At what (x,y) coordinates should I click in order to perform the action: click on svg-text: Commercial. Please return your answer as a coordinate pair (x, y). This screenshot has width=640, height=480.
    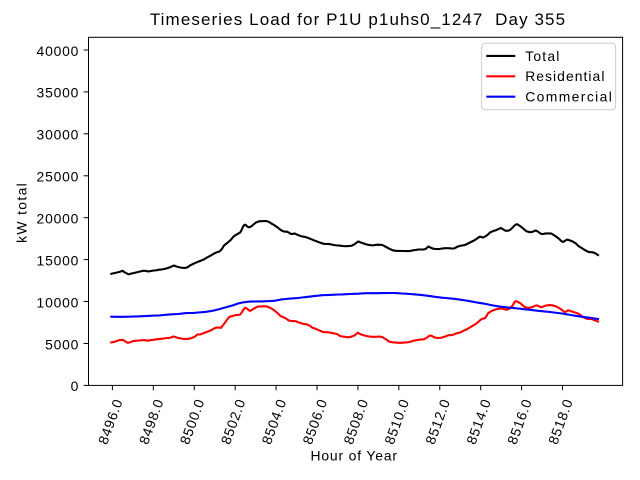
    Looking at the image, I should click on (569, 97).